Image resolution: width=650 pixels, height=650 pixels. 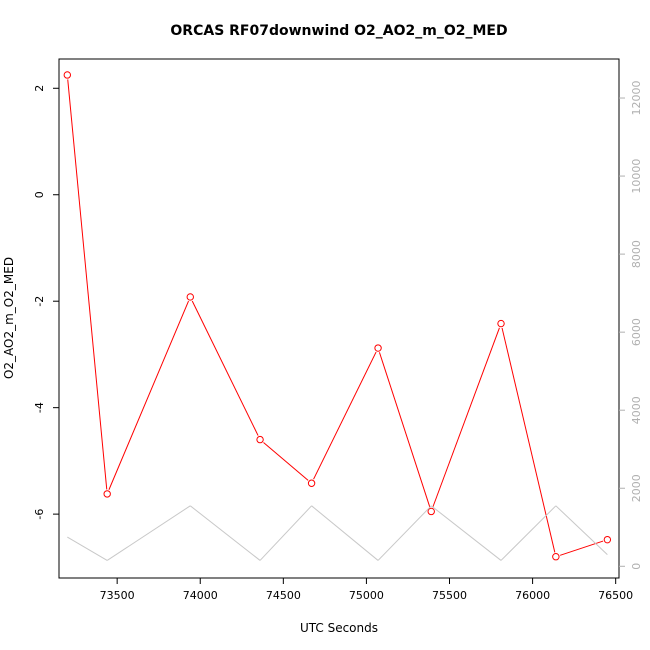 What do you see at coordinates (636, 98) in the screenshot?
I see `y2-tick-label: 12000` at bounding box center [636, 98].